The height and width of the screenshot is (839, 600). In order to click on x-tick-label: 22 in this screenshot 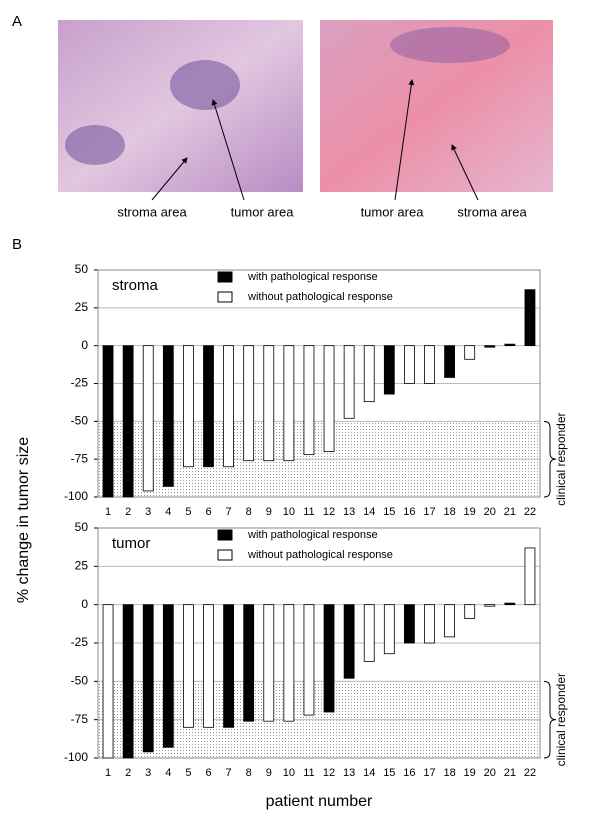, I will do `click(530, 512)`.